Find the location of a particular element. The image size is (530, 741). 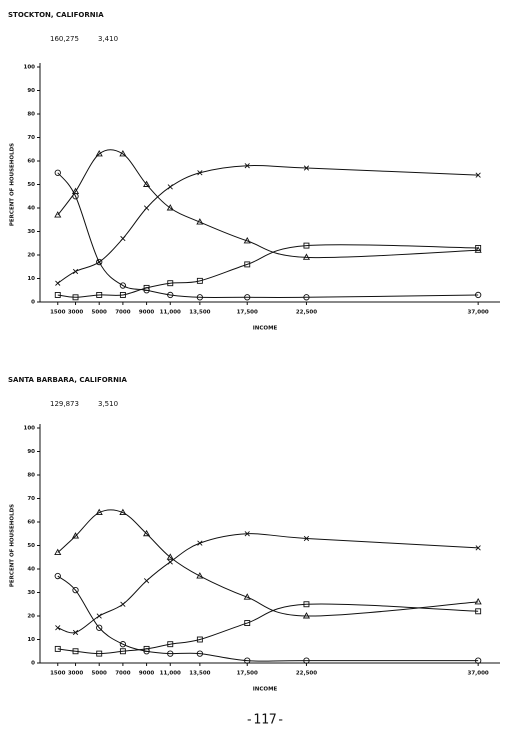

y-axis-label: PERCENT OF HOUSEHOLDS is located at coordinates (13, 545).